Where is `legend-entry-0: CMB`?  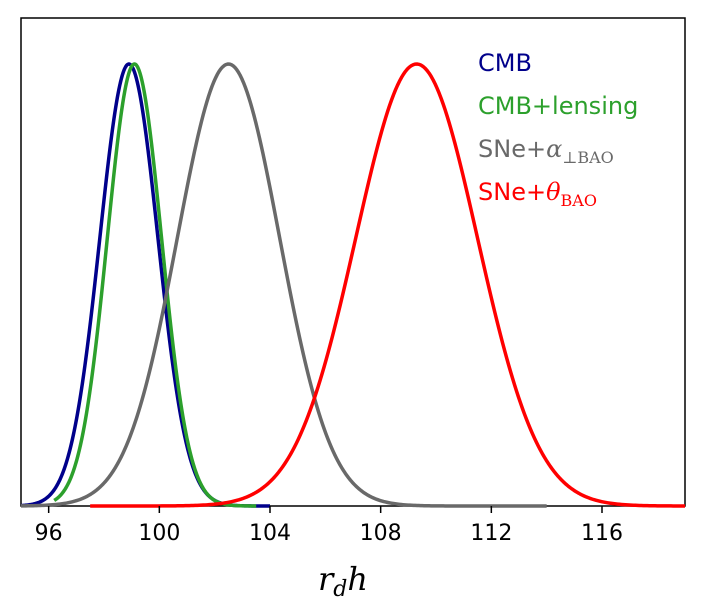 legend-entry-0: CMB is located at coordinates (505, 63).